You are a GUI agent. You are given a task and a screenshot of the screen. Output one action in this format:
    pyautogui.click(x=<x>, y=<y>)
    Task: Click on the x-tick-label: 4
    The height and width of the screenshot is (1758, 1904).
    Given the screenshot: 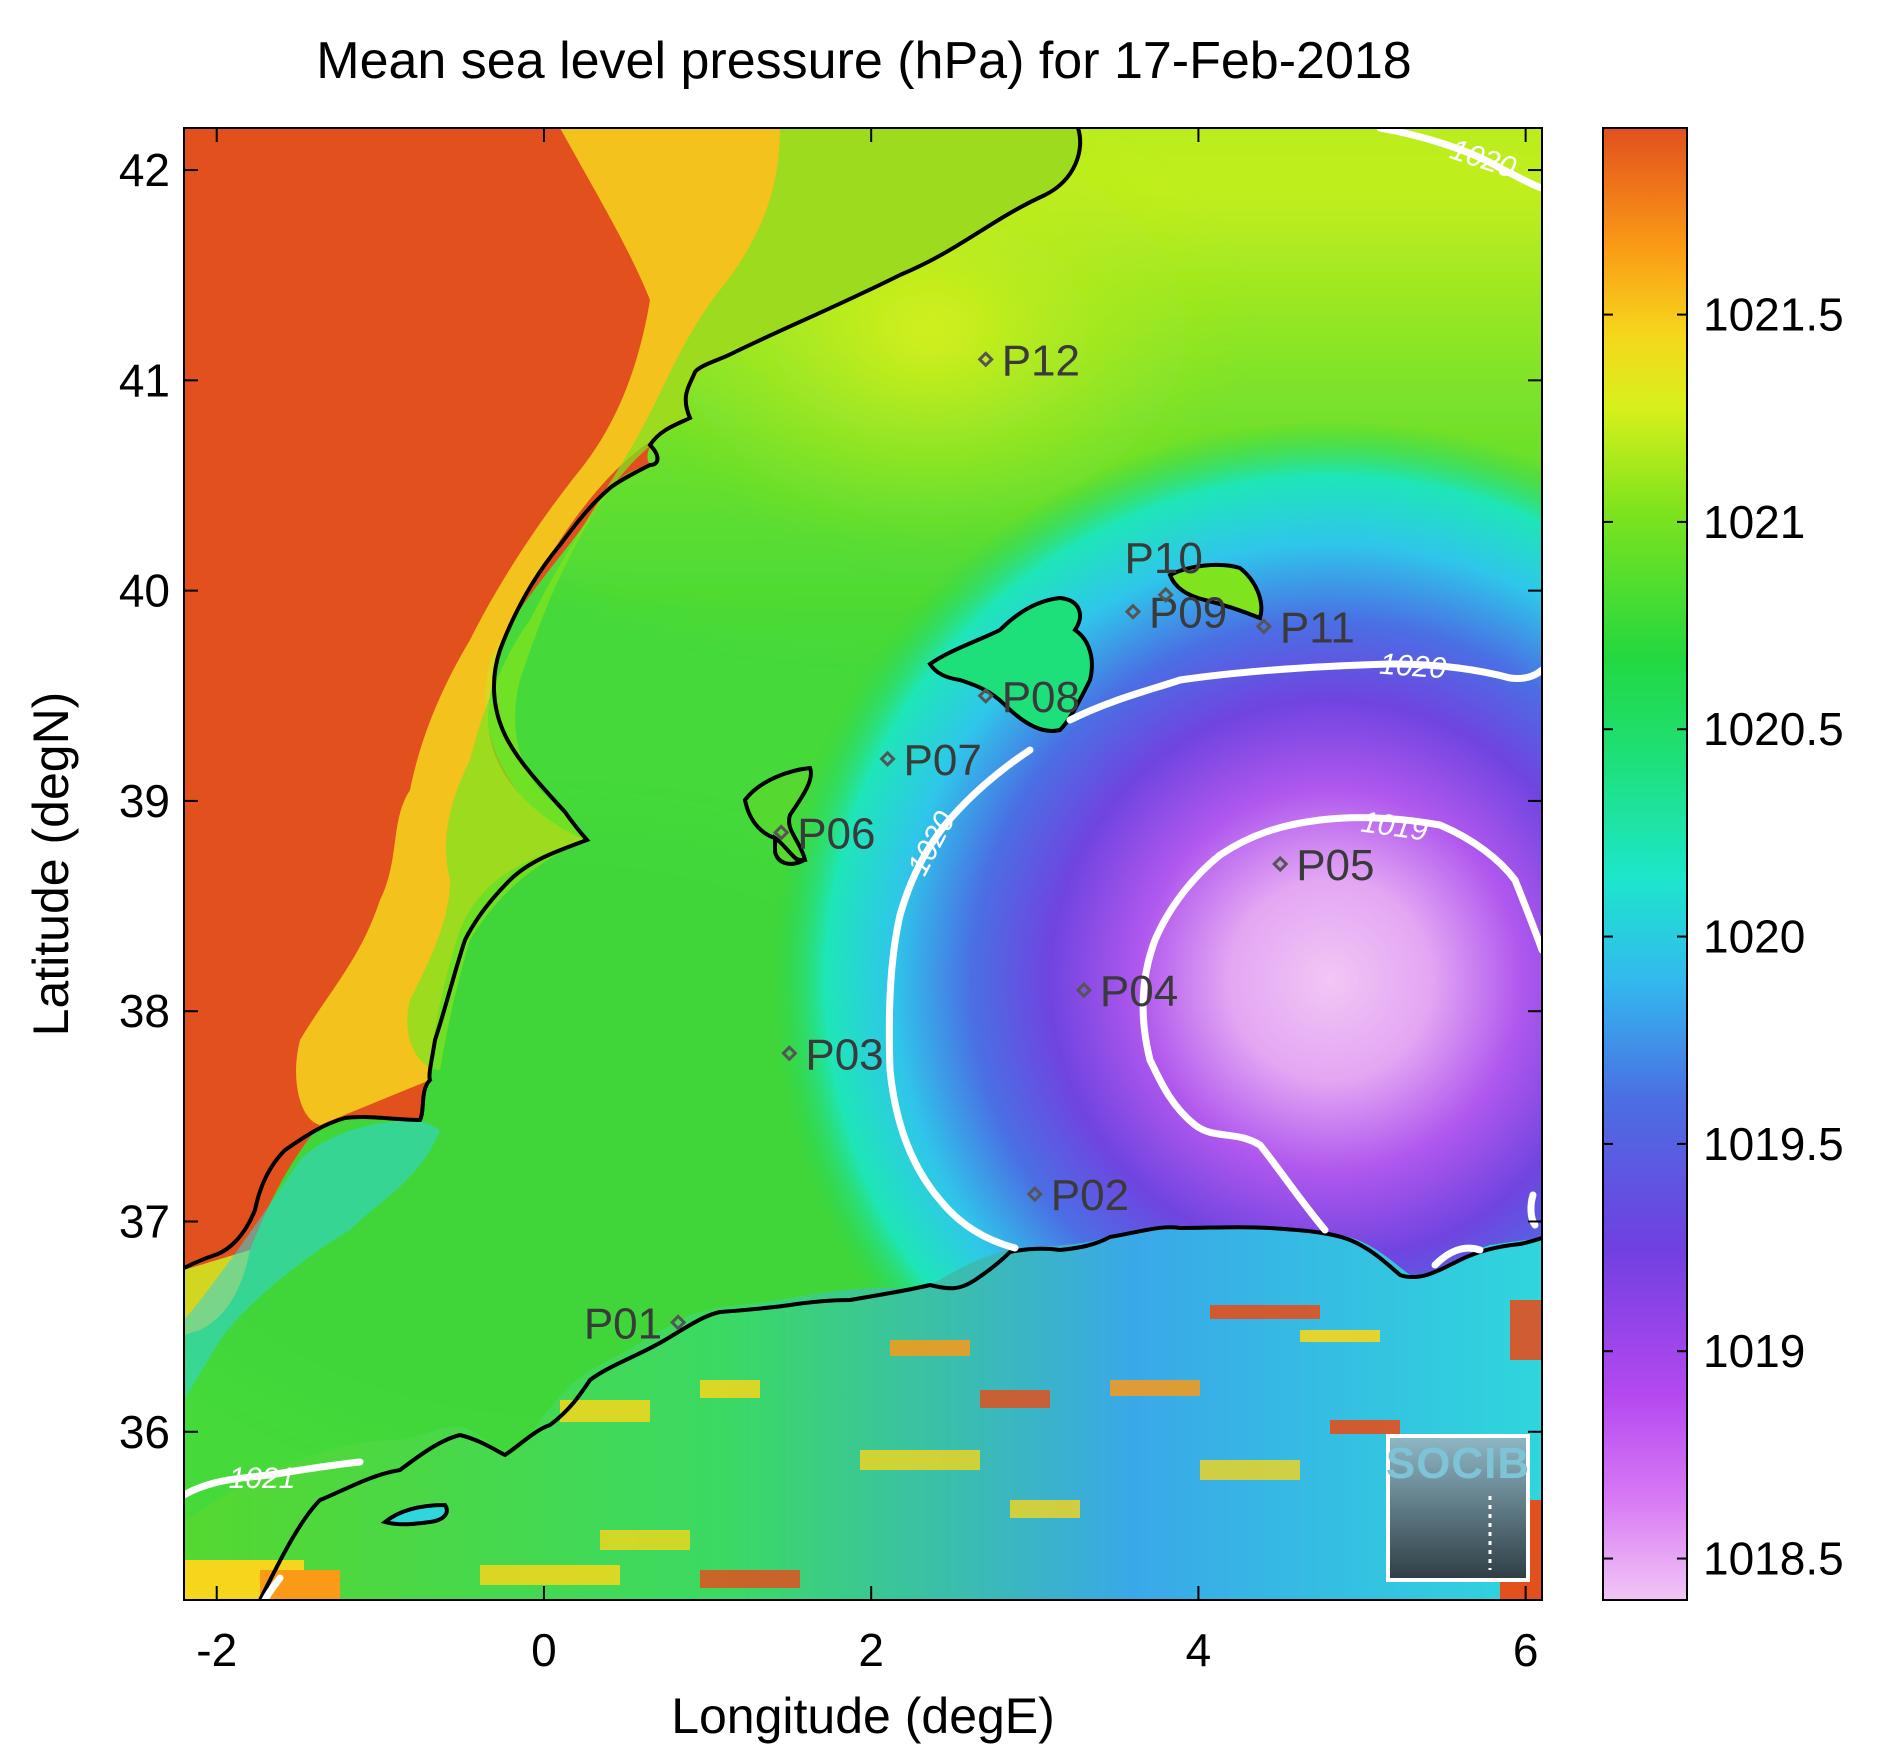 What is the action you would take?
    pyautogui.click(x=1199, y=1650)
    